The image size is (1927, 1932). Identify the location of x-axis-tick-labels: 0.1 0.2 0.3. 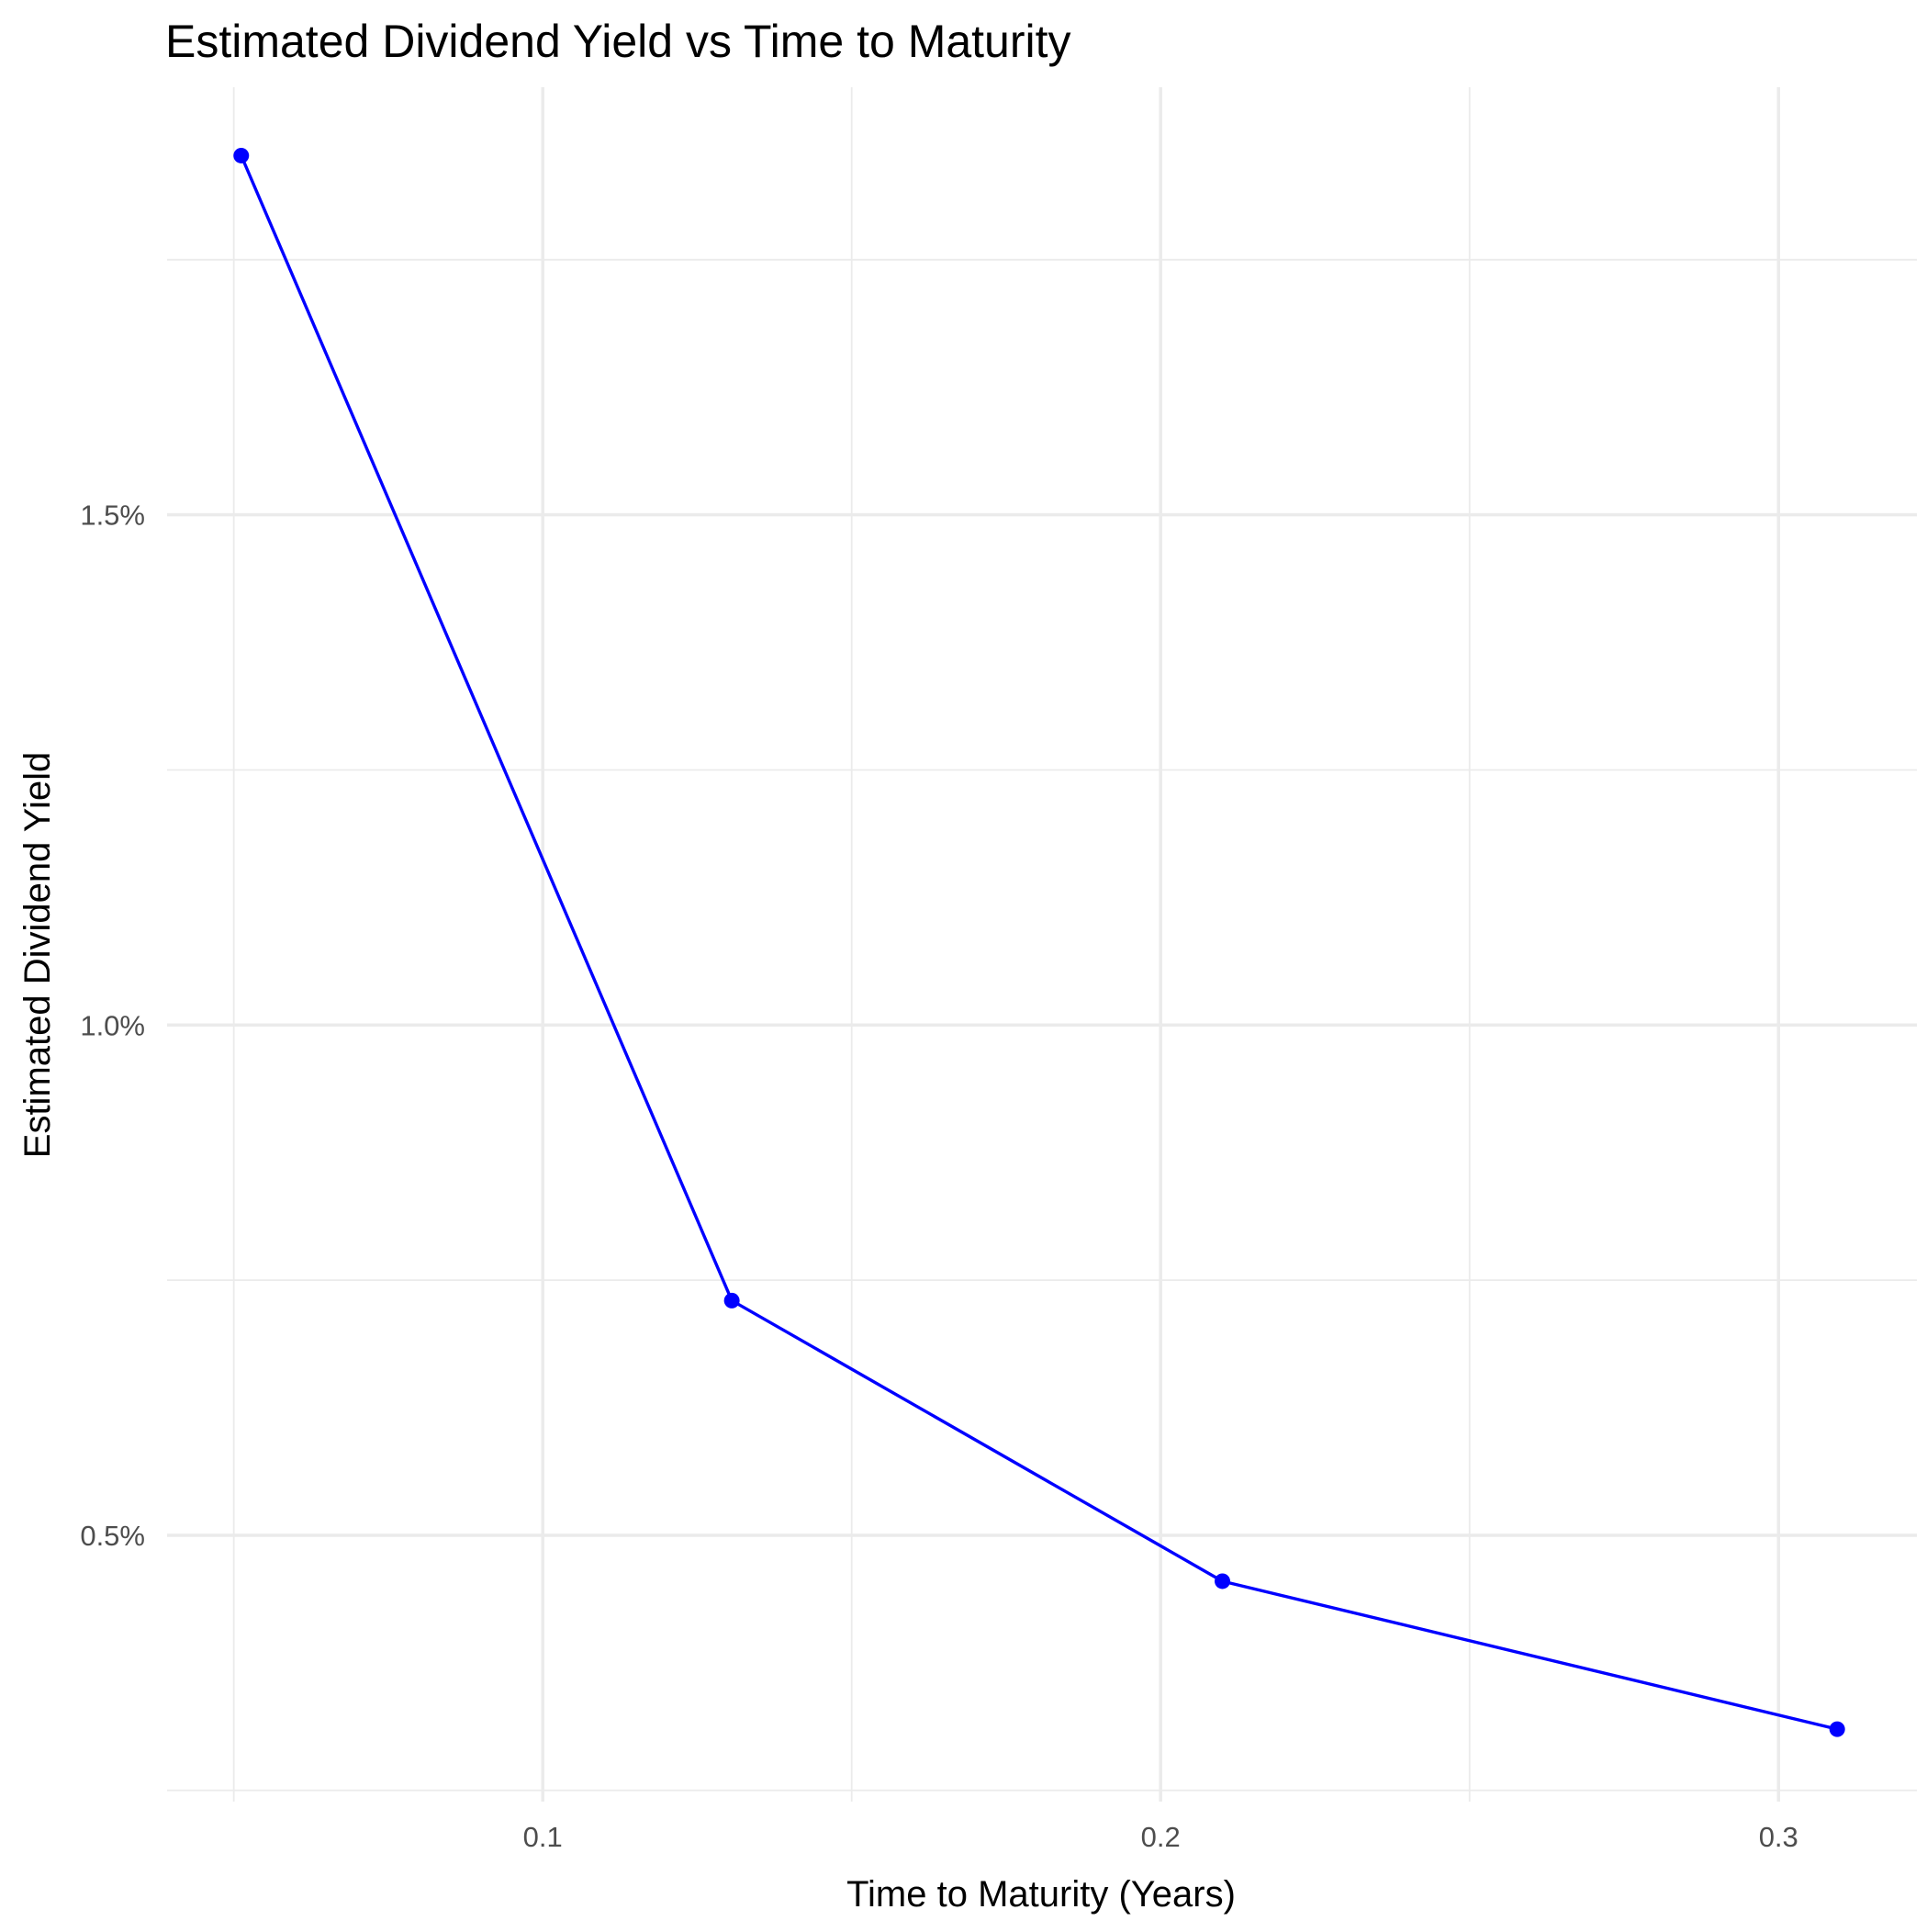
(1160, 1837).